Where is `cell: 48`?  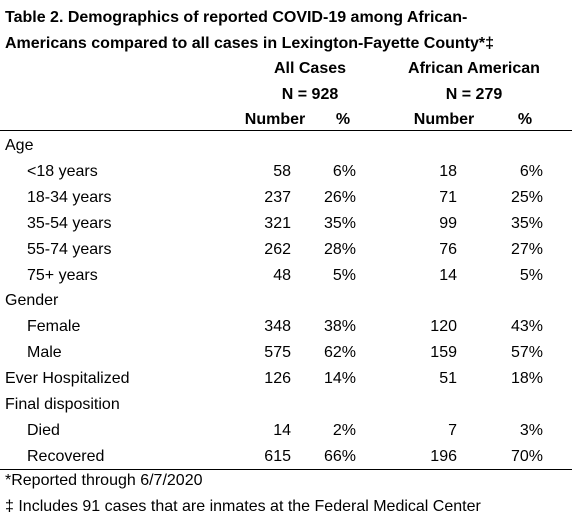 cell: 48 is located at coordinates (282, 275).